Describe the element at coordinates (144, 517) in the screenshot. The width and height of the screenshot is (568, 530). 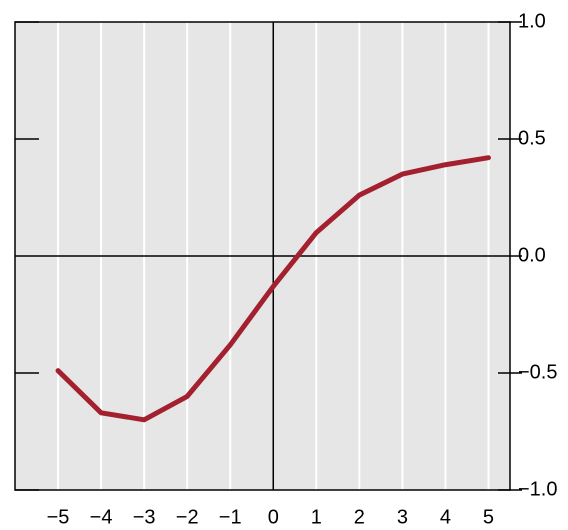
I see `x-tick-label: −3` at that location.